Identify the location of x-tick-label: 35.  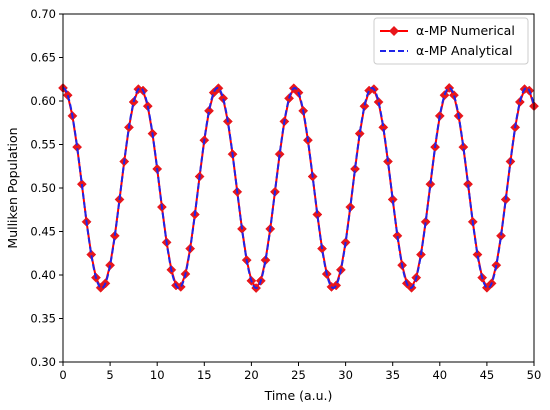
(392, 375).